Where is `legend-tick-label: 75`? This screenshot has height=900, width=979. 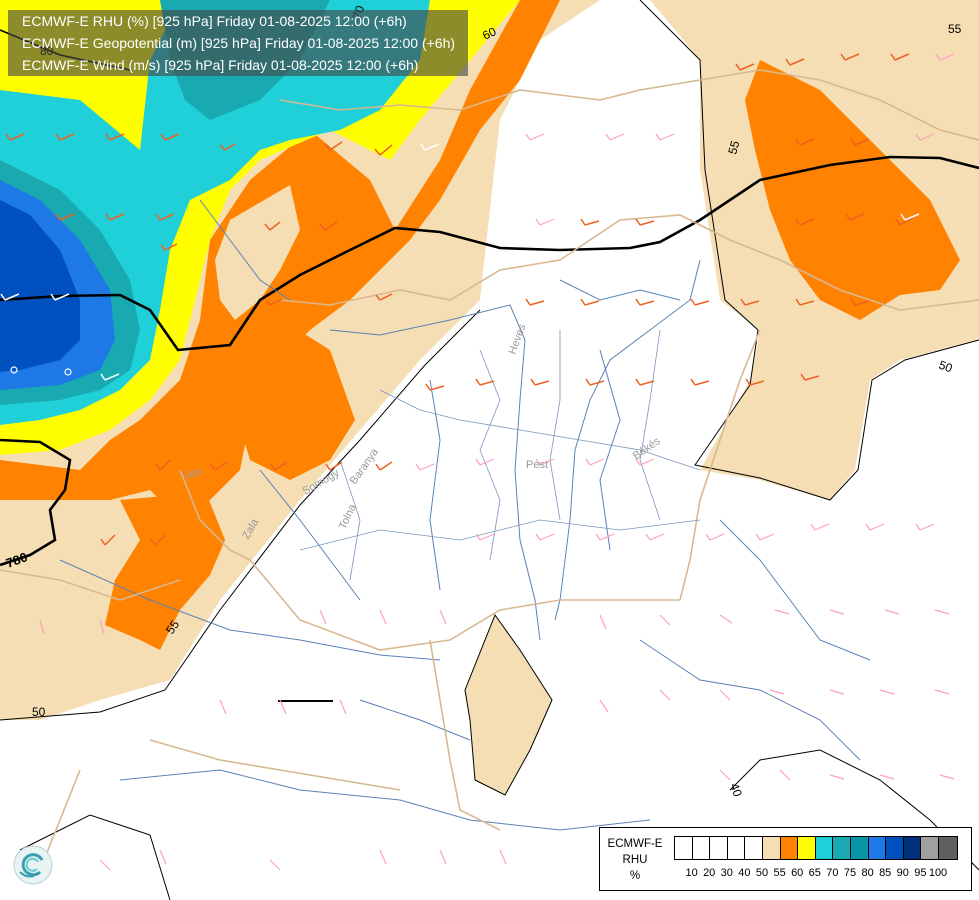 legend-tick-label: 75 is located at coordinates (850, 873).